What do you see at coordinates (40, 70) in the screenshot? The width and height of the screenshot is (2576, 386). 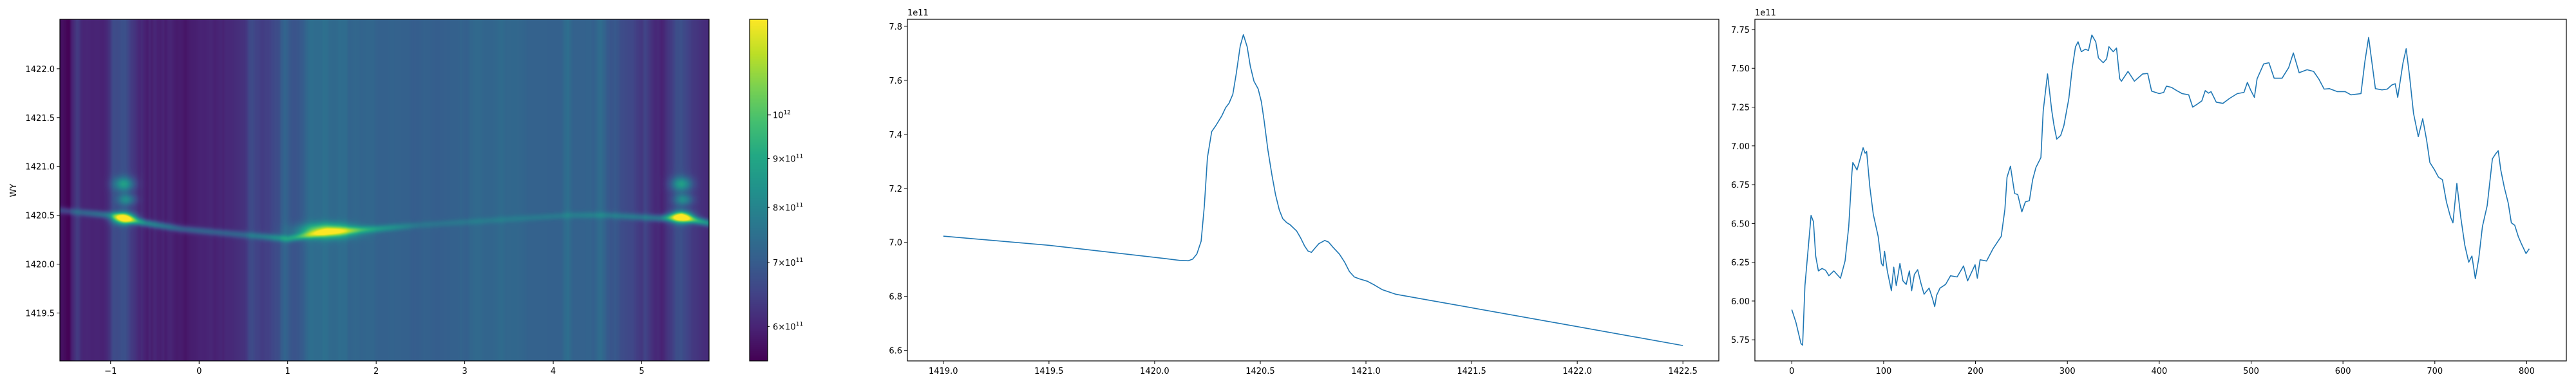 I see `y-tick-label: 1422.0` at bounding box center [40, 70].